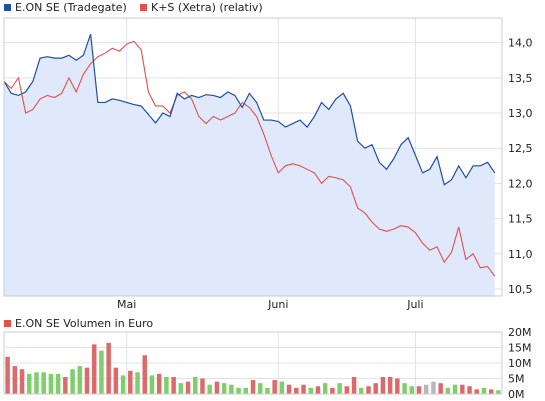 The height and width of the screenshot is (401, 545). What do you see at coordinates (7, 323) in the screenshot?
I see `legend-swatch-volume` at bounding box center [7, 323].